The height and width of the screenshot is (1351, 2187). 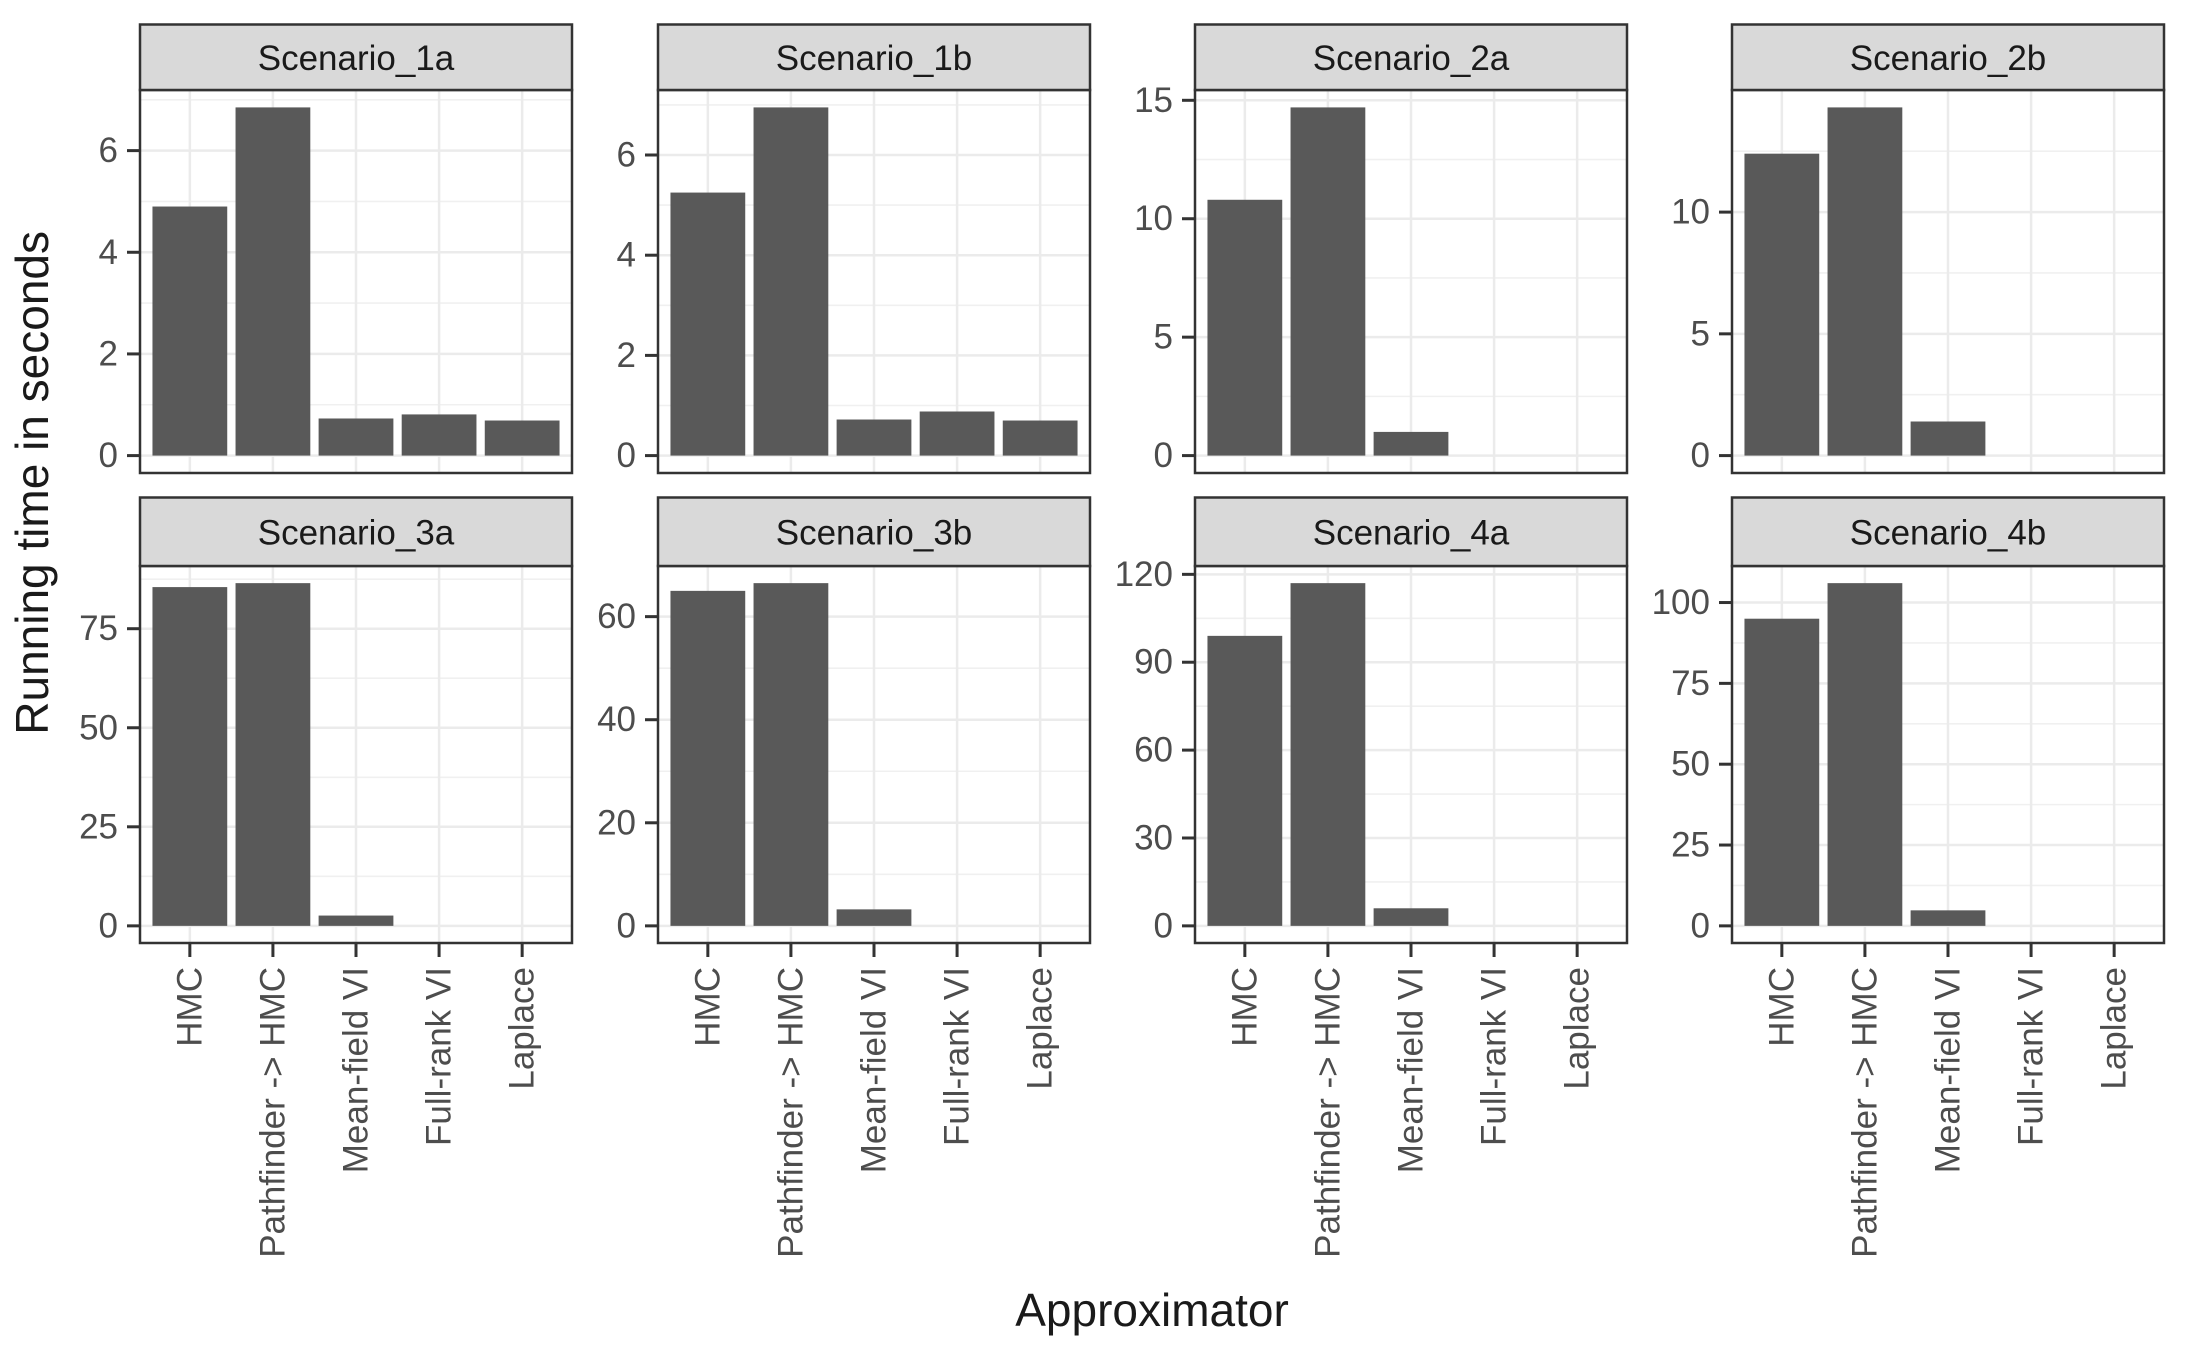 I want to click on facet-scenario_4a: Scenario_4a 0 30 60 90 120, so click(x=1372, y=726).